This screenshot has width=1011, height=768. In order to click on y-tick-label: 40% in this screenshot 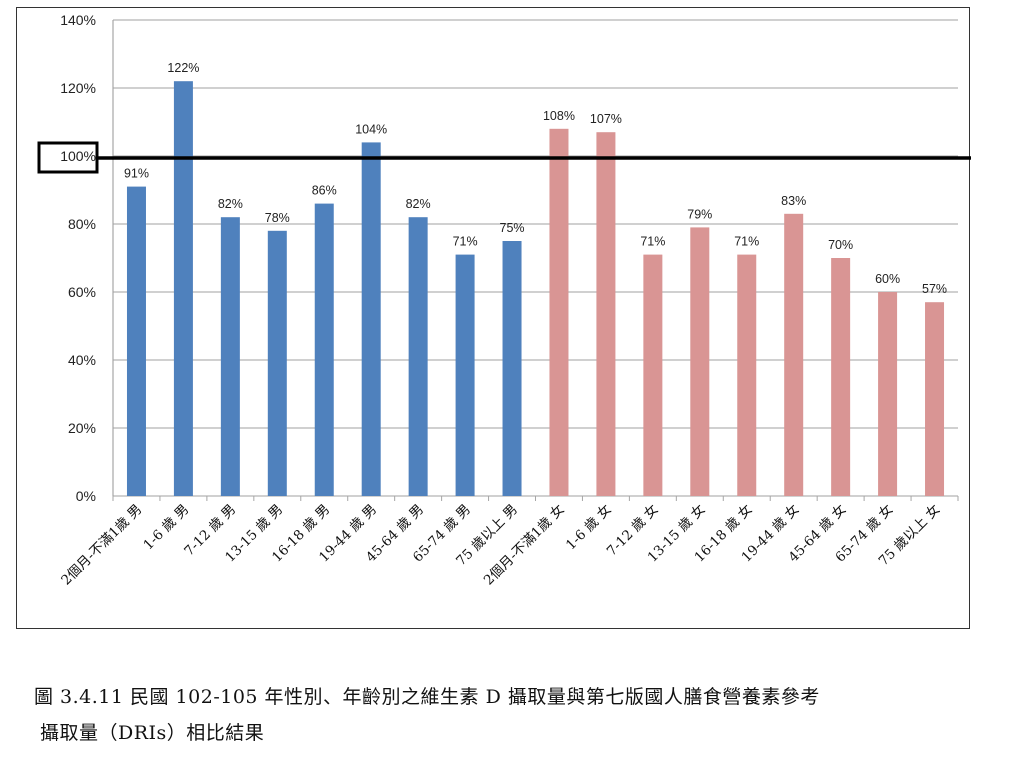, I will do `click(82, 360)`.